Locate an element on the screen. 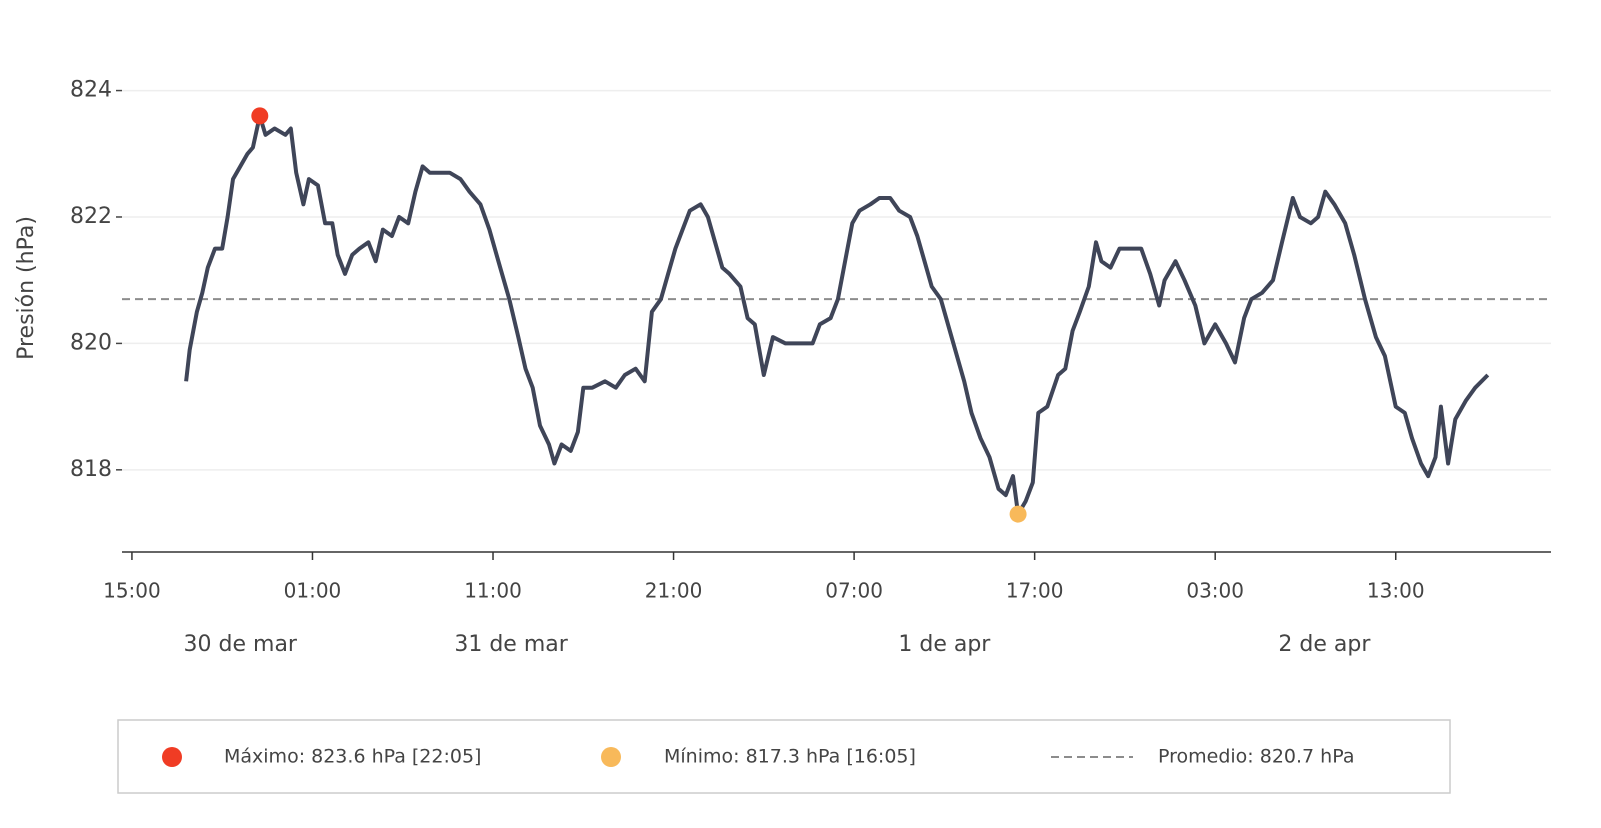  x-tick-label: 07:00 is located at coordinates (854, 591).